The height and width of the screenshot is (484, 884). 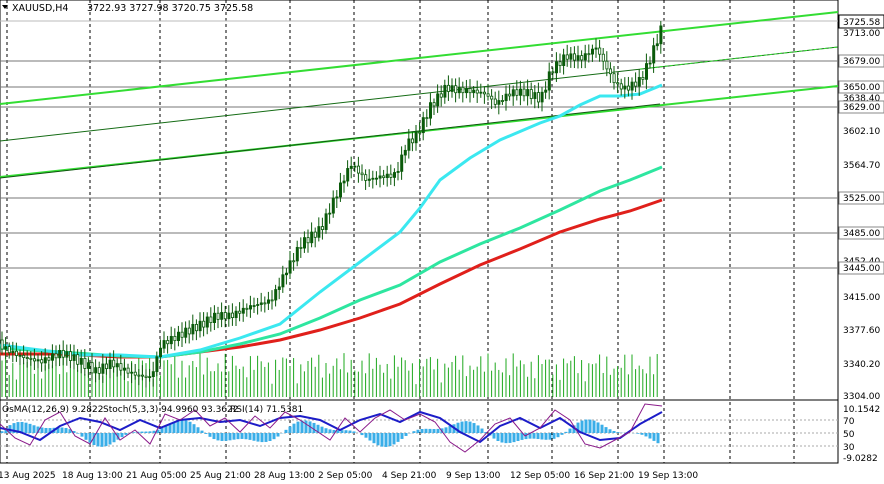 I want to click on level-label-3485: 3485.00, so click(x=861, y=234).